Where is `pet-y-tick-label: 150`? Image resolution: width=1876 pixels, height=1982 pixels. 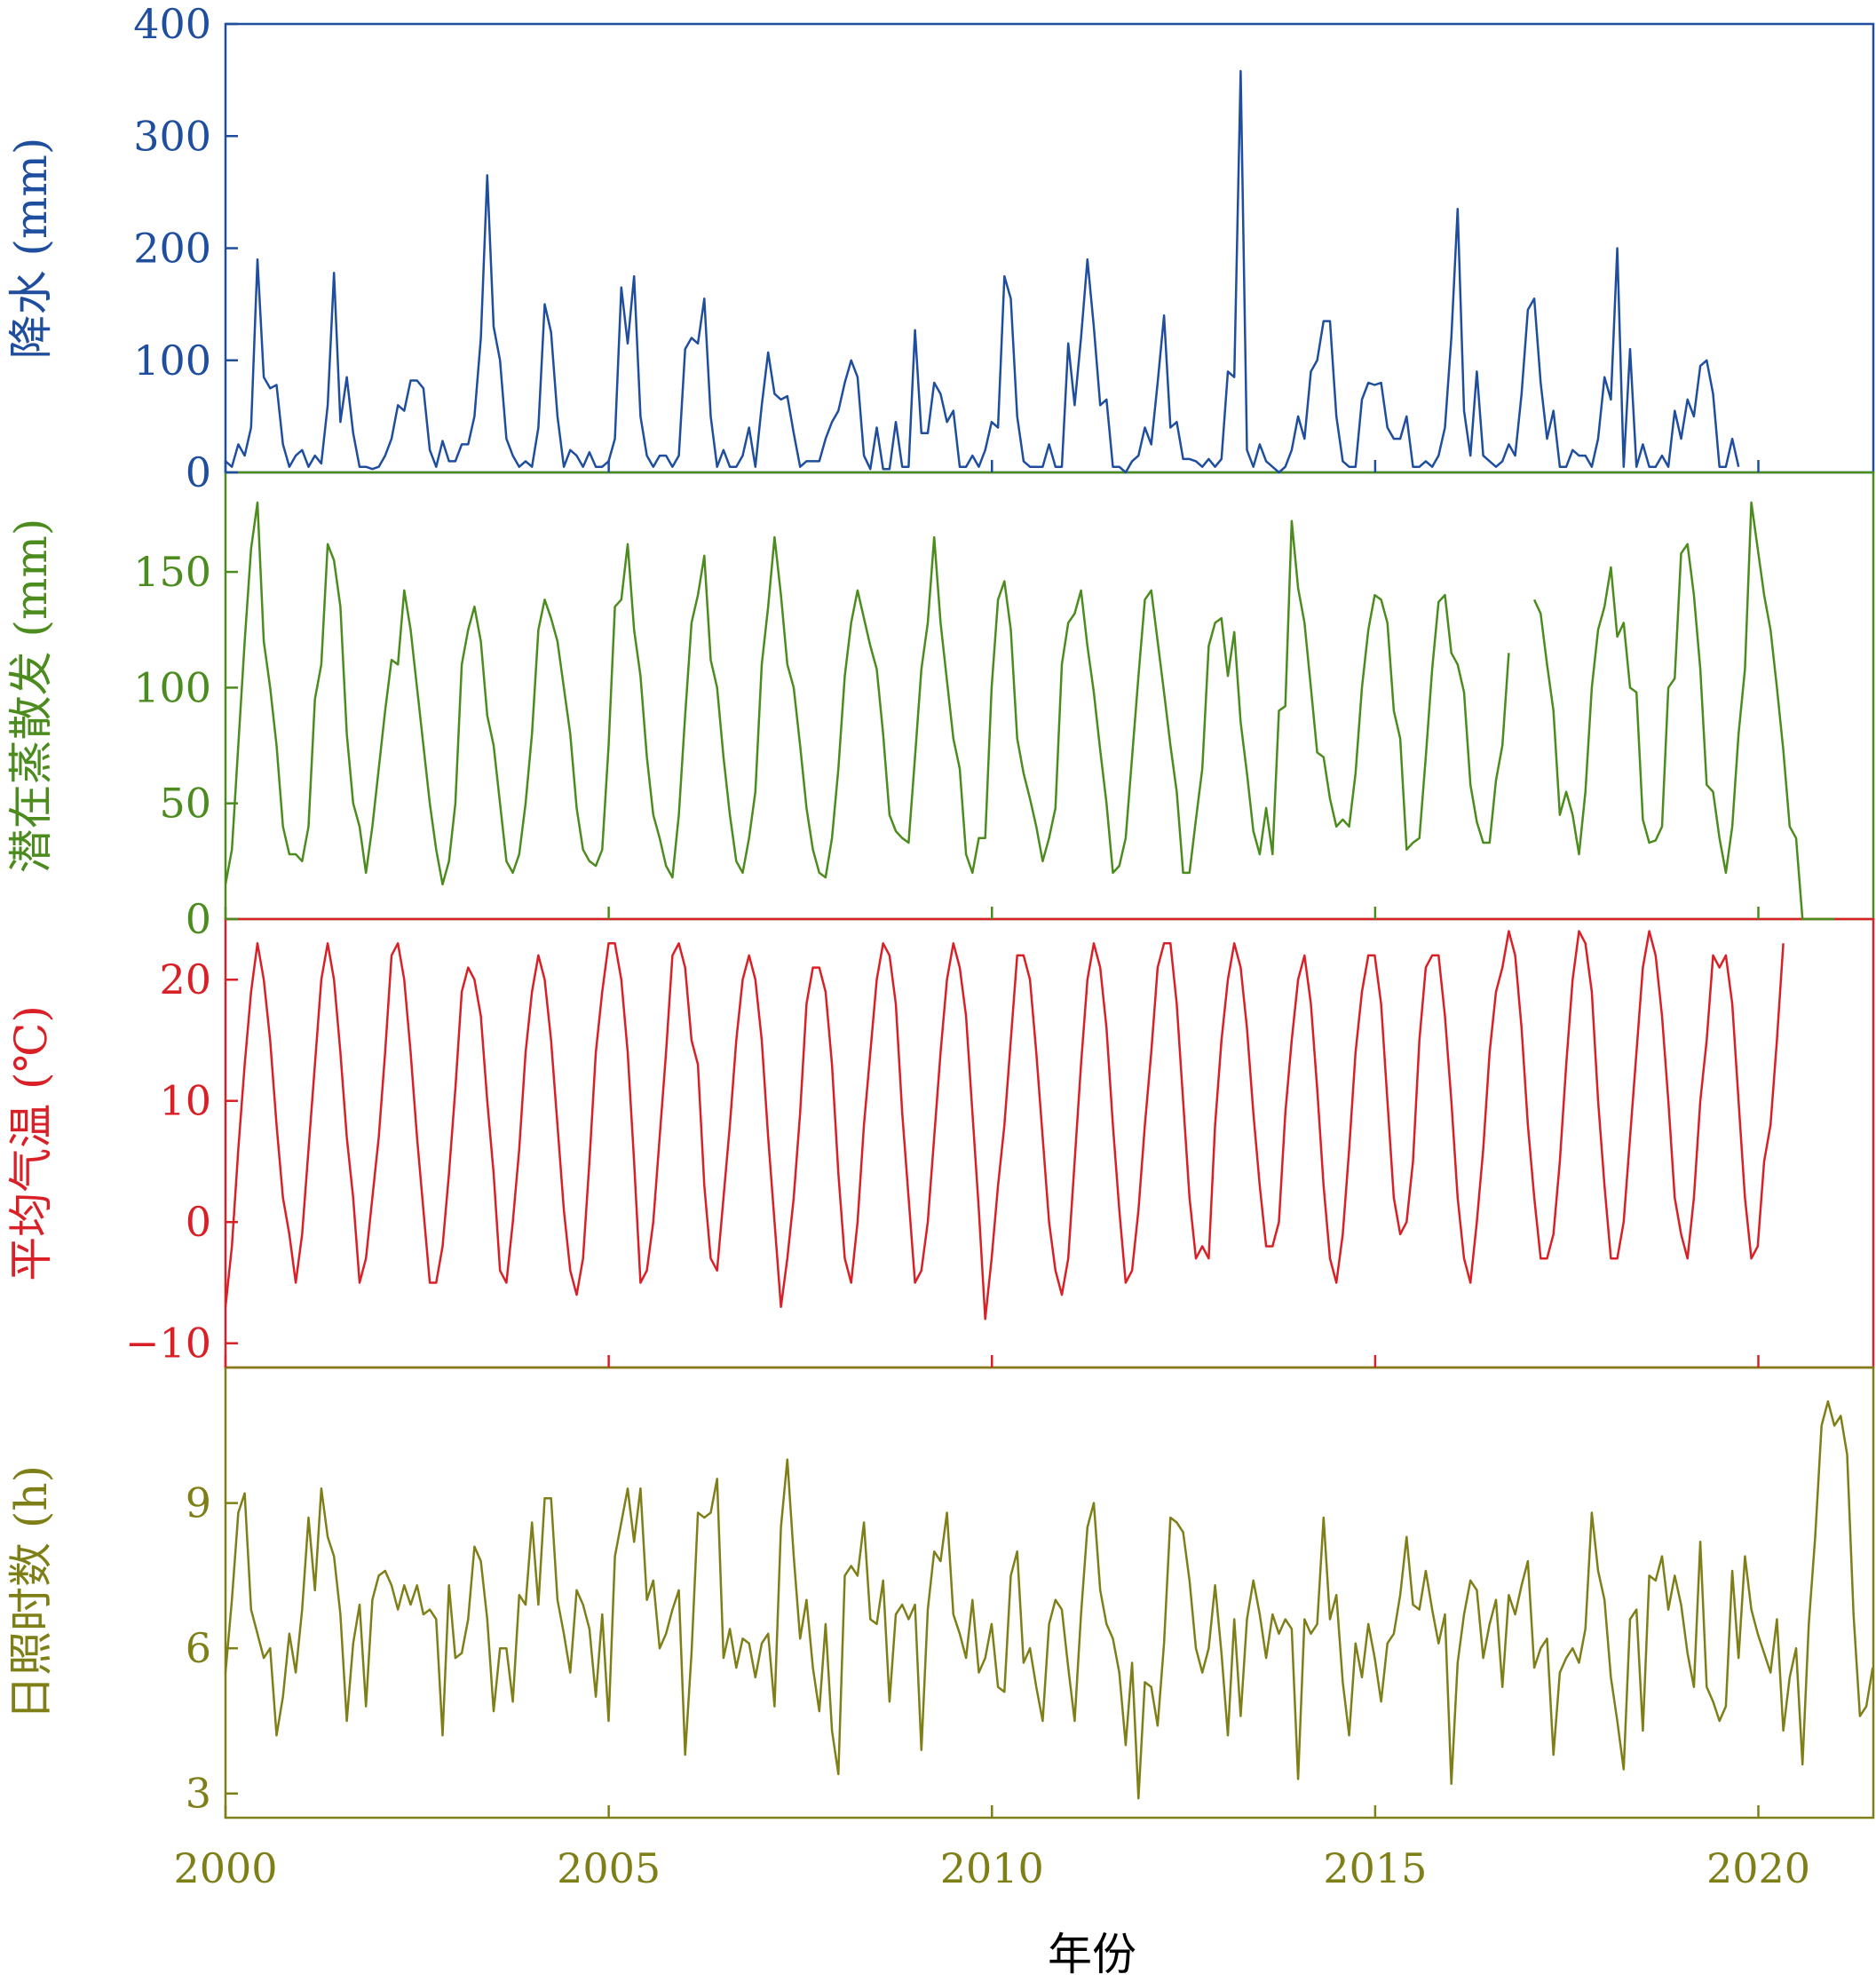 pet-y-tick-label: 150 is located at coordinates (172, 572).